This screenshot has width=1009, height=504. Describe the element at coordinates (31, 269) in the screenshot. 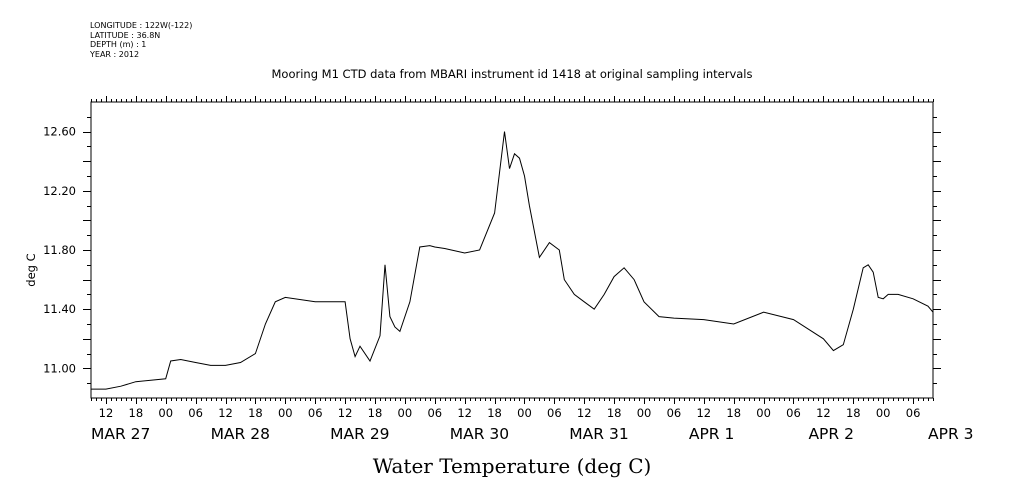

I see `y-axis-title: deg C` at that location.